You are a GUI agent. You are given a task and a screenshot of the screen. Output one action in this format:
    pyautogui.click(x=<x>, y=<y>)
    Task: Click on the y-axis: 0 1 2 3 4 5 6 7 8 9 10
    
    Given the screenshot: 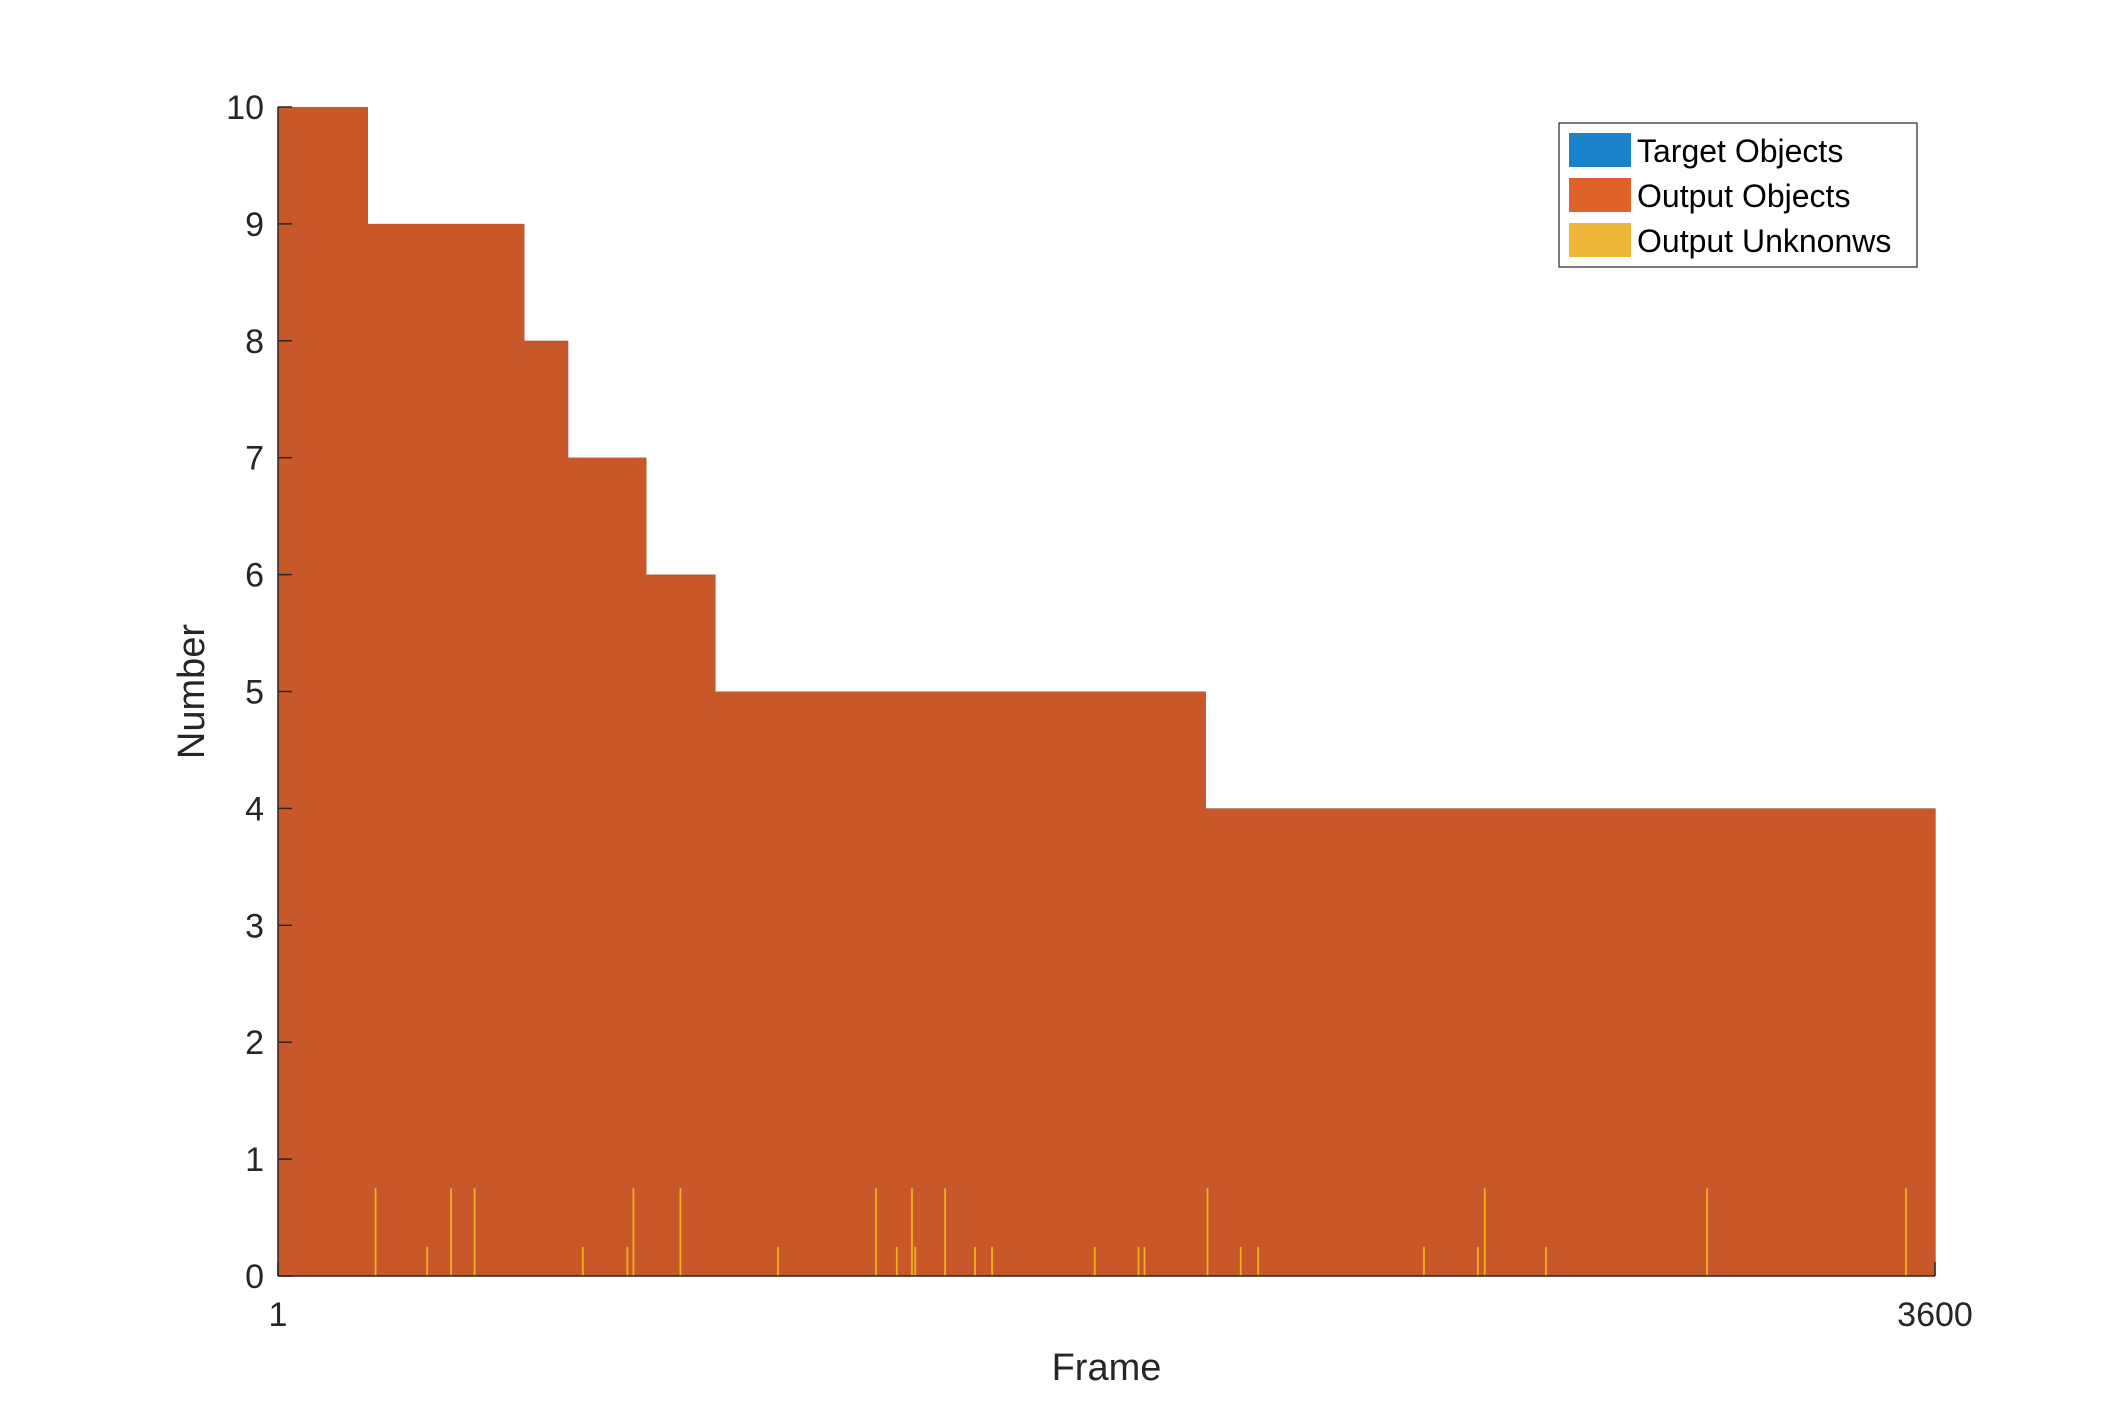 What is the action you would take?
    pyautogui.click(x=259, y=692)
    